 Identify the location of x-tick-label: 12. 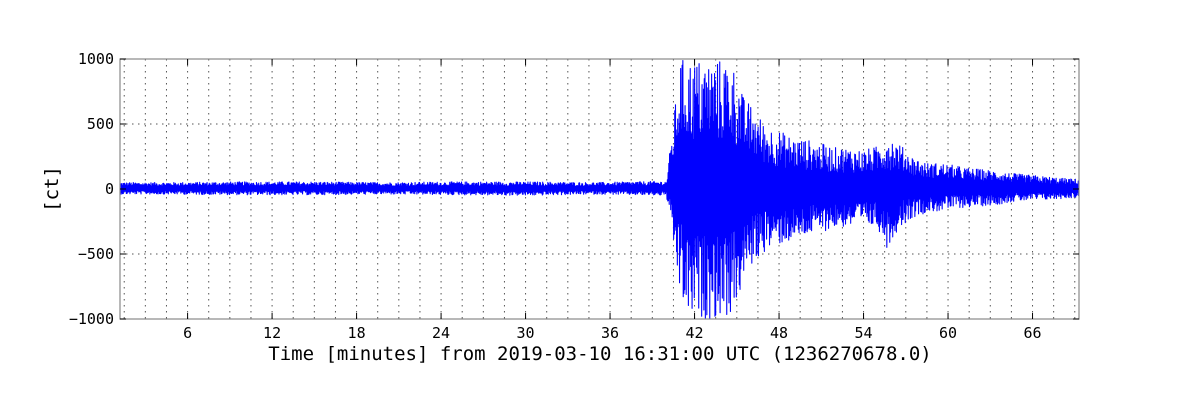
(272, 333).